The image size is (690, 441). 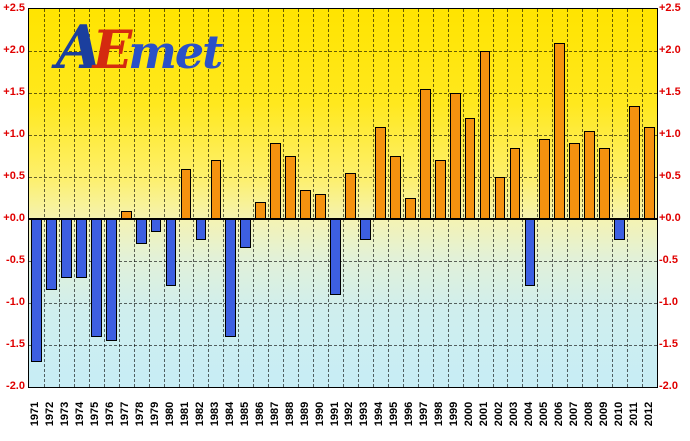 What do you see at coordinates (670, 50) in the screenshot?
I see `y-tick-label-right: +2.0` at bounding box center [670, 50].